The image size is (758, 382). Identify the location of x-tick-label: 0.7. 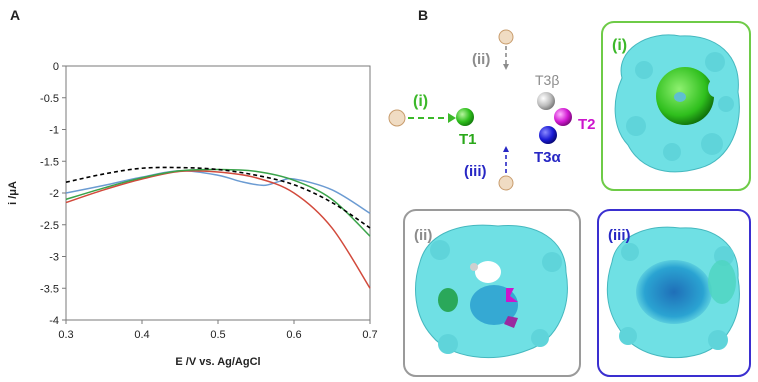
(369, 335).